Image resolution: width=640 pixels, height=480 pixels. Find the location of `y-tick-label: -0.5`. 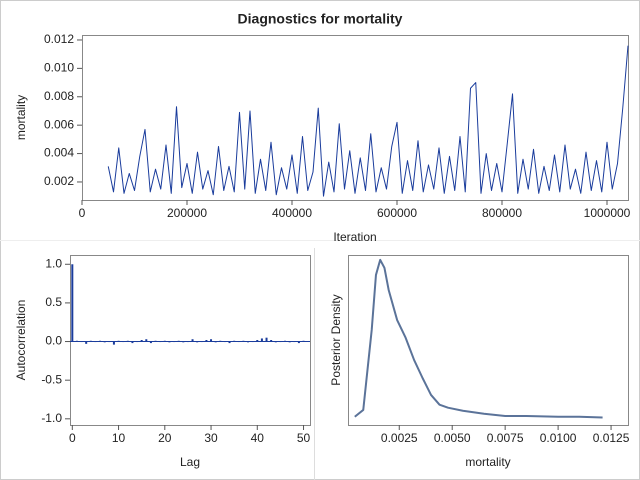

y-tick-label: -0.5 is located at coordinates (51, 379).